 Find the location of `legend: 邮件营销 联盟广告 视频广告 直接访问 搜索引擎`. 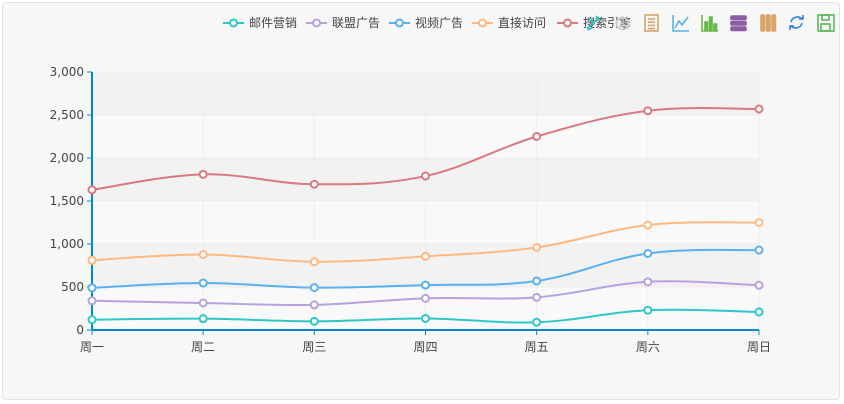

legend: 邮件营销 联盟广告 视频广告 直接访问 搜索引擎 is located at coordinates (427, 22).